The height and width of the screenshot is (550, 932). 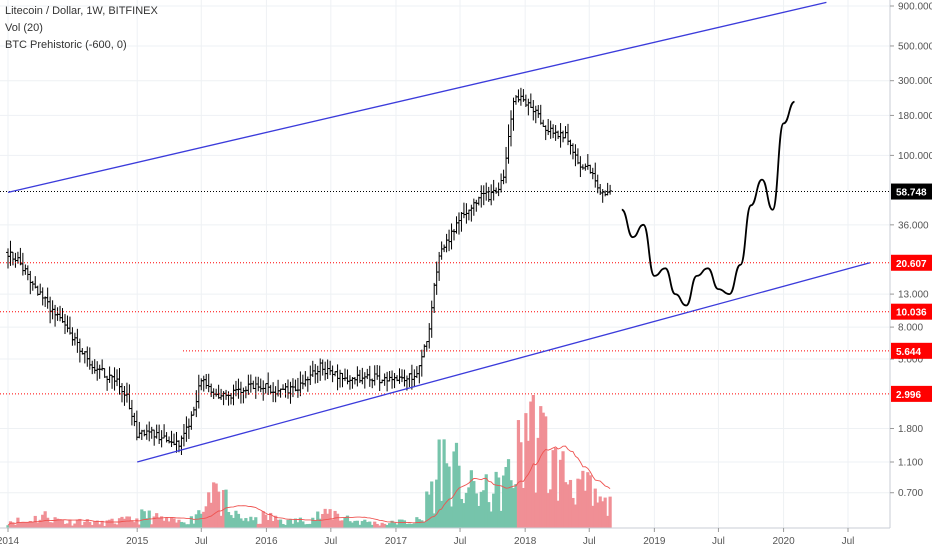 What do you see at coordinates (783, 541) in the screenshot?
I see `time-tick-label: 2020` at bounding box center [783, 541].